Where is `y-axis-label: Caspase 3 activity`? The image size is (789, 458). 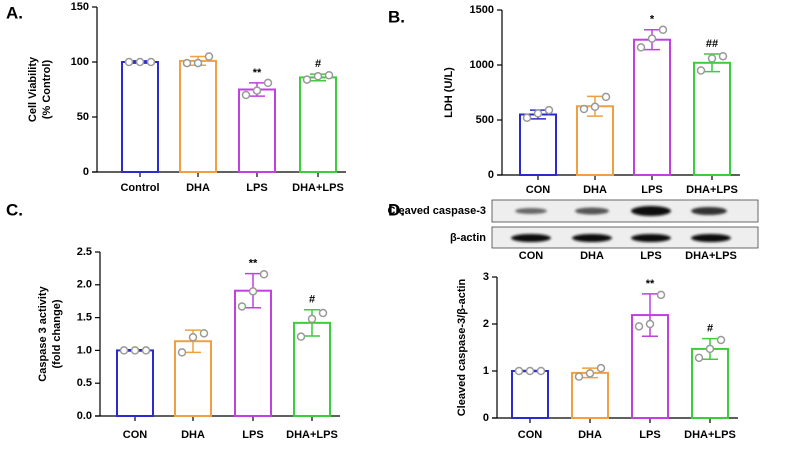 y-axis-label: Caspase 3 activity is located at coordinates (43, 333).